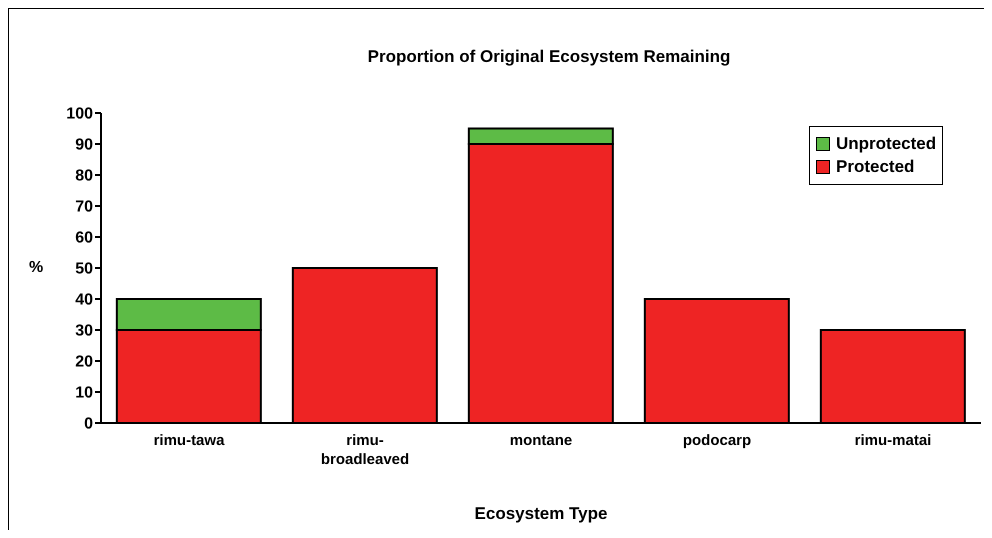 Image resolution: width=992 pixels, height=538 pixels. I want to click on x-tick-label: podocarp, so click(717, 440).